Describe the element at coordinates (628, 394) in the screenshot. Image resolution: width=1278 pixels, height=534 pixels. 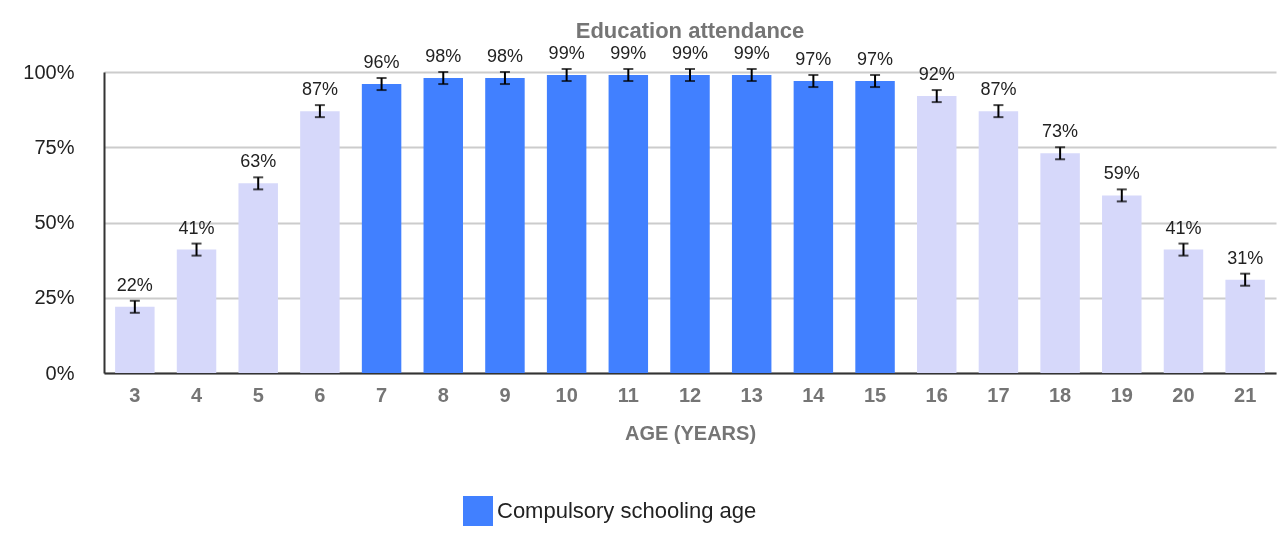
I see `x-tick-label: 11` at that location.